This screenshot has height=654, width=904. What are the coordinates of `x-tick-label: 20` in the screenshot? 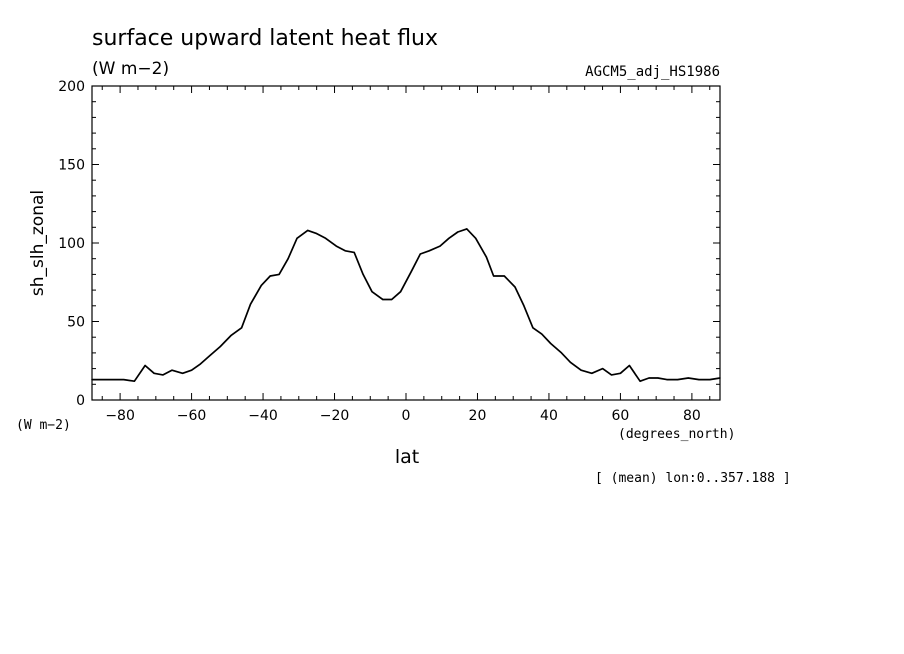 It's located at (478, 416).